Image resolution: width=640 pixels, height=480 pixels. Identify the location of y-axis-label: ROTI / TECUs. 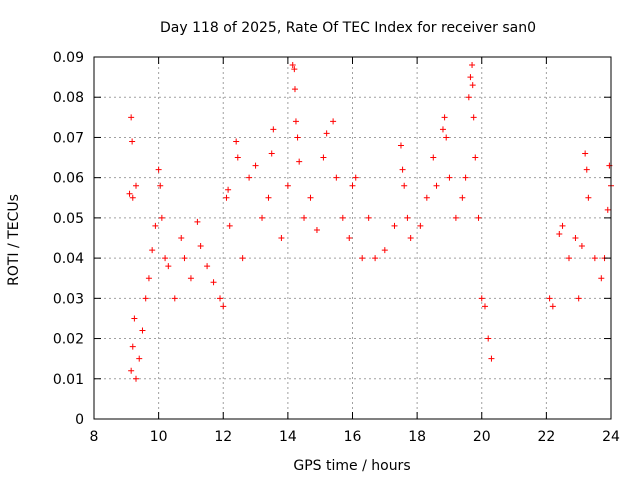
(14, 240).